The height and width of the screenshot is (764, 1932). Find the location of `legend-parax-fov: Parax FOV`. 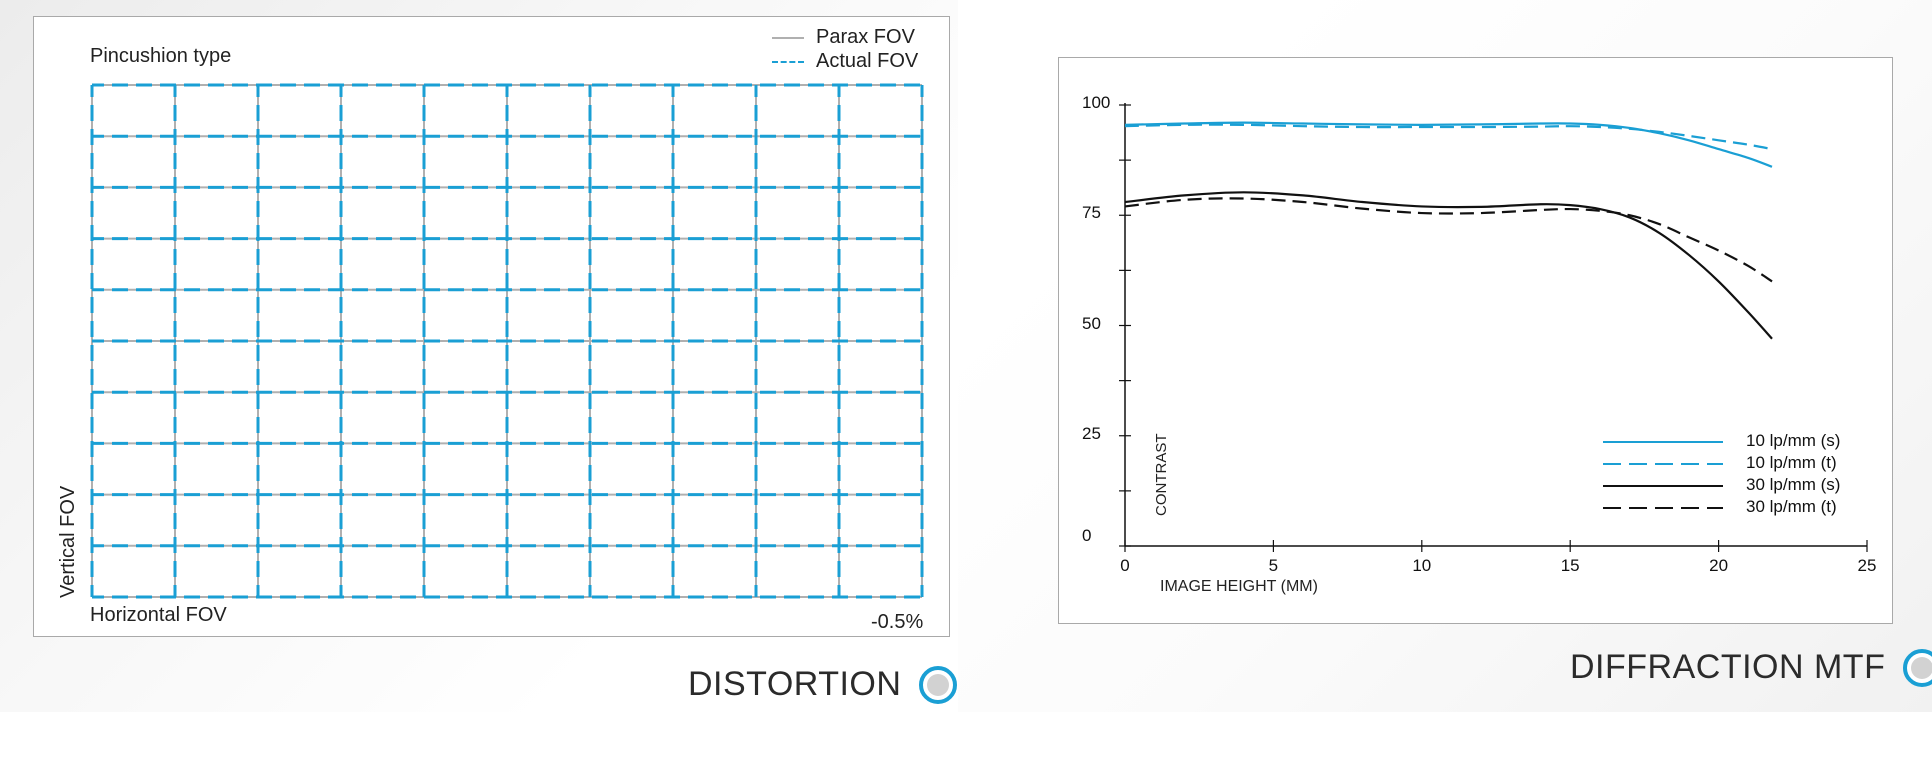

legend-parax-fov: Parax FOV is located at coordinates (843, 37).